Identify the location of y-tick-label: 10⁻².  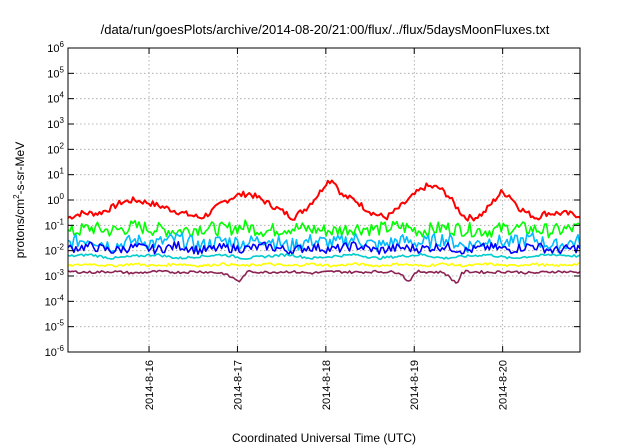
(55, 250).